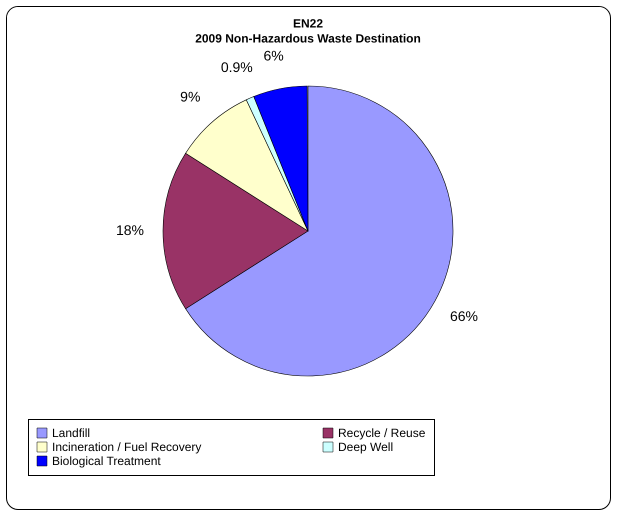 The height and width of the screenshot is (520, 621). Describe the element at coordinates (190, 96) in the screenshot. I see `data-label: 9%` at that location.